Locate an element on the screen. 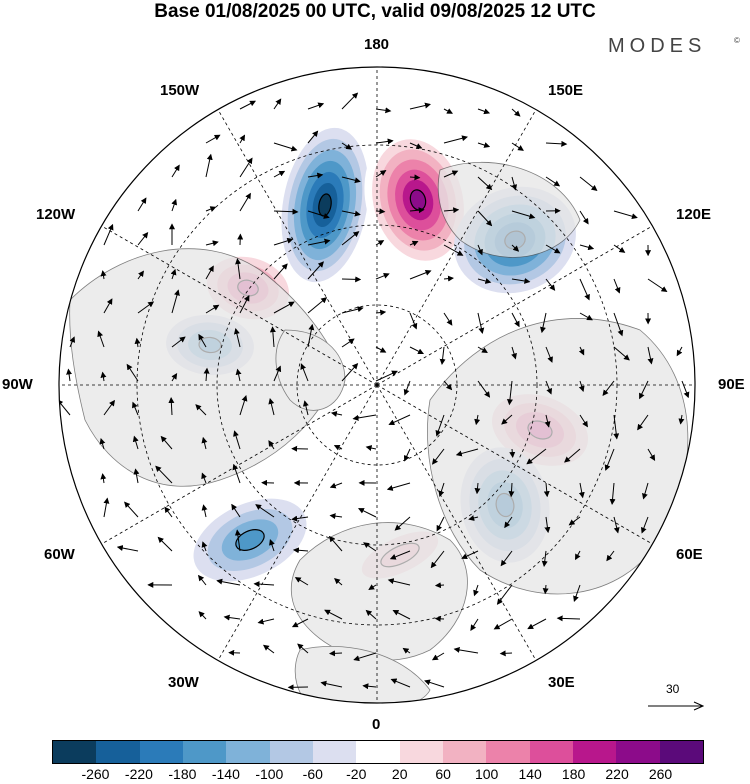  colorbar-tick-label: -100 is located at coordinates (269, 774).